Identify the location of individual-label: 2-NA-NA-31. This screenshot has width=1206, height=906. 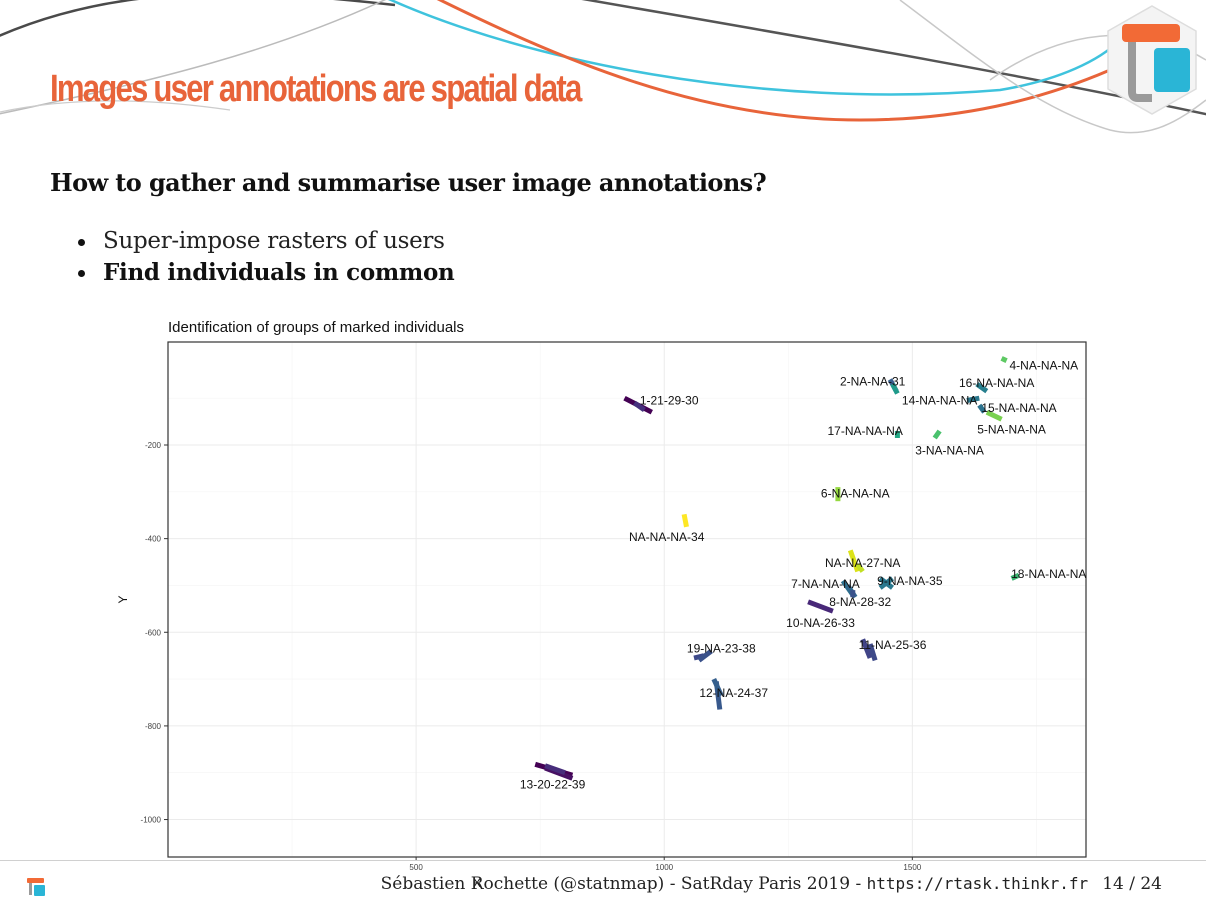
(873, 381).